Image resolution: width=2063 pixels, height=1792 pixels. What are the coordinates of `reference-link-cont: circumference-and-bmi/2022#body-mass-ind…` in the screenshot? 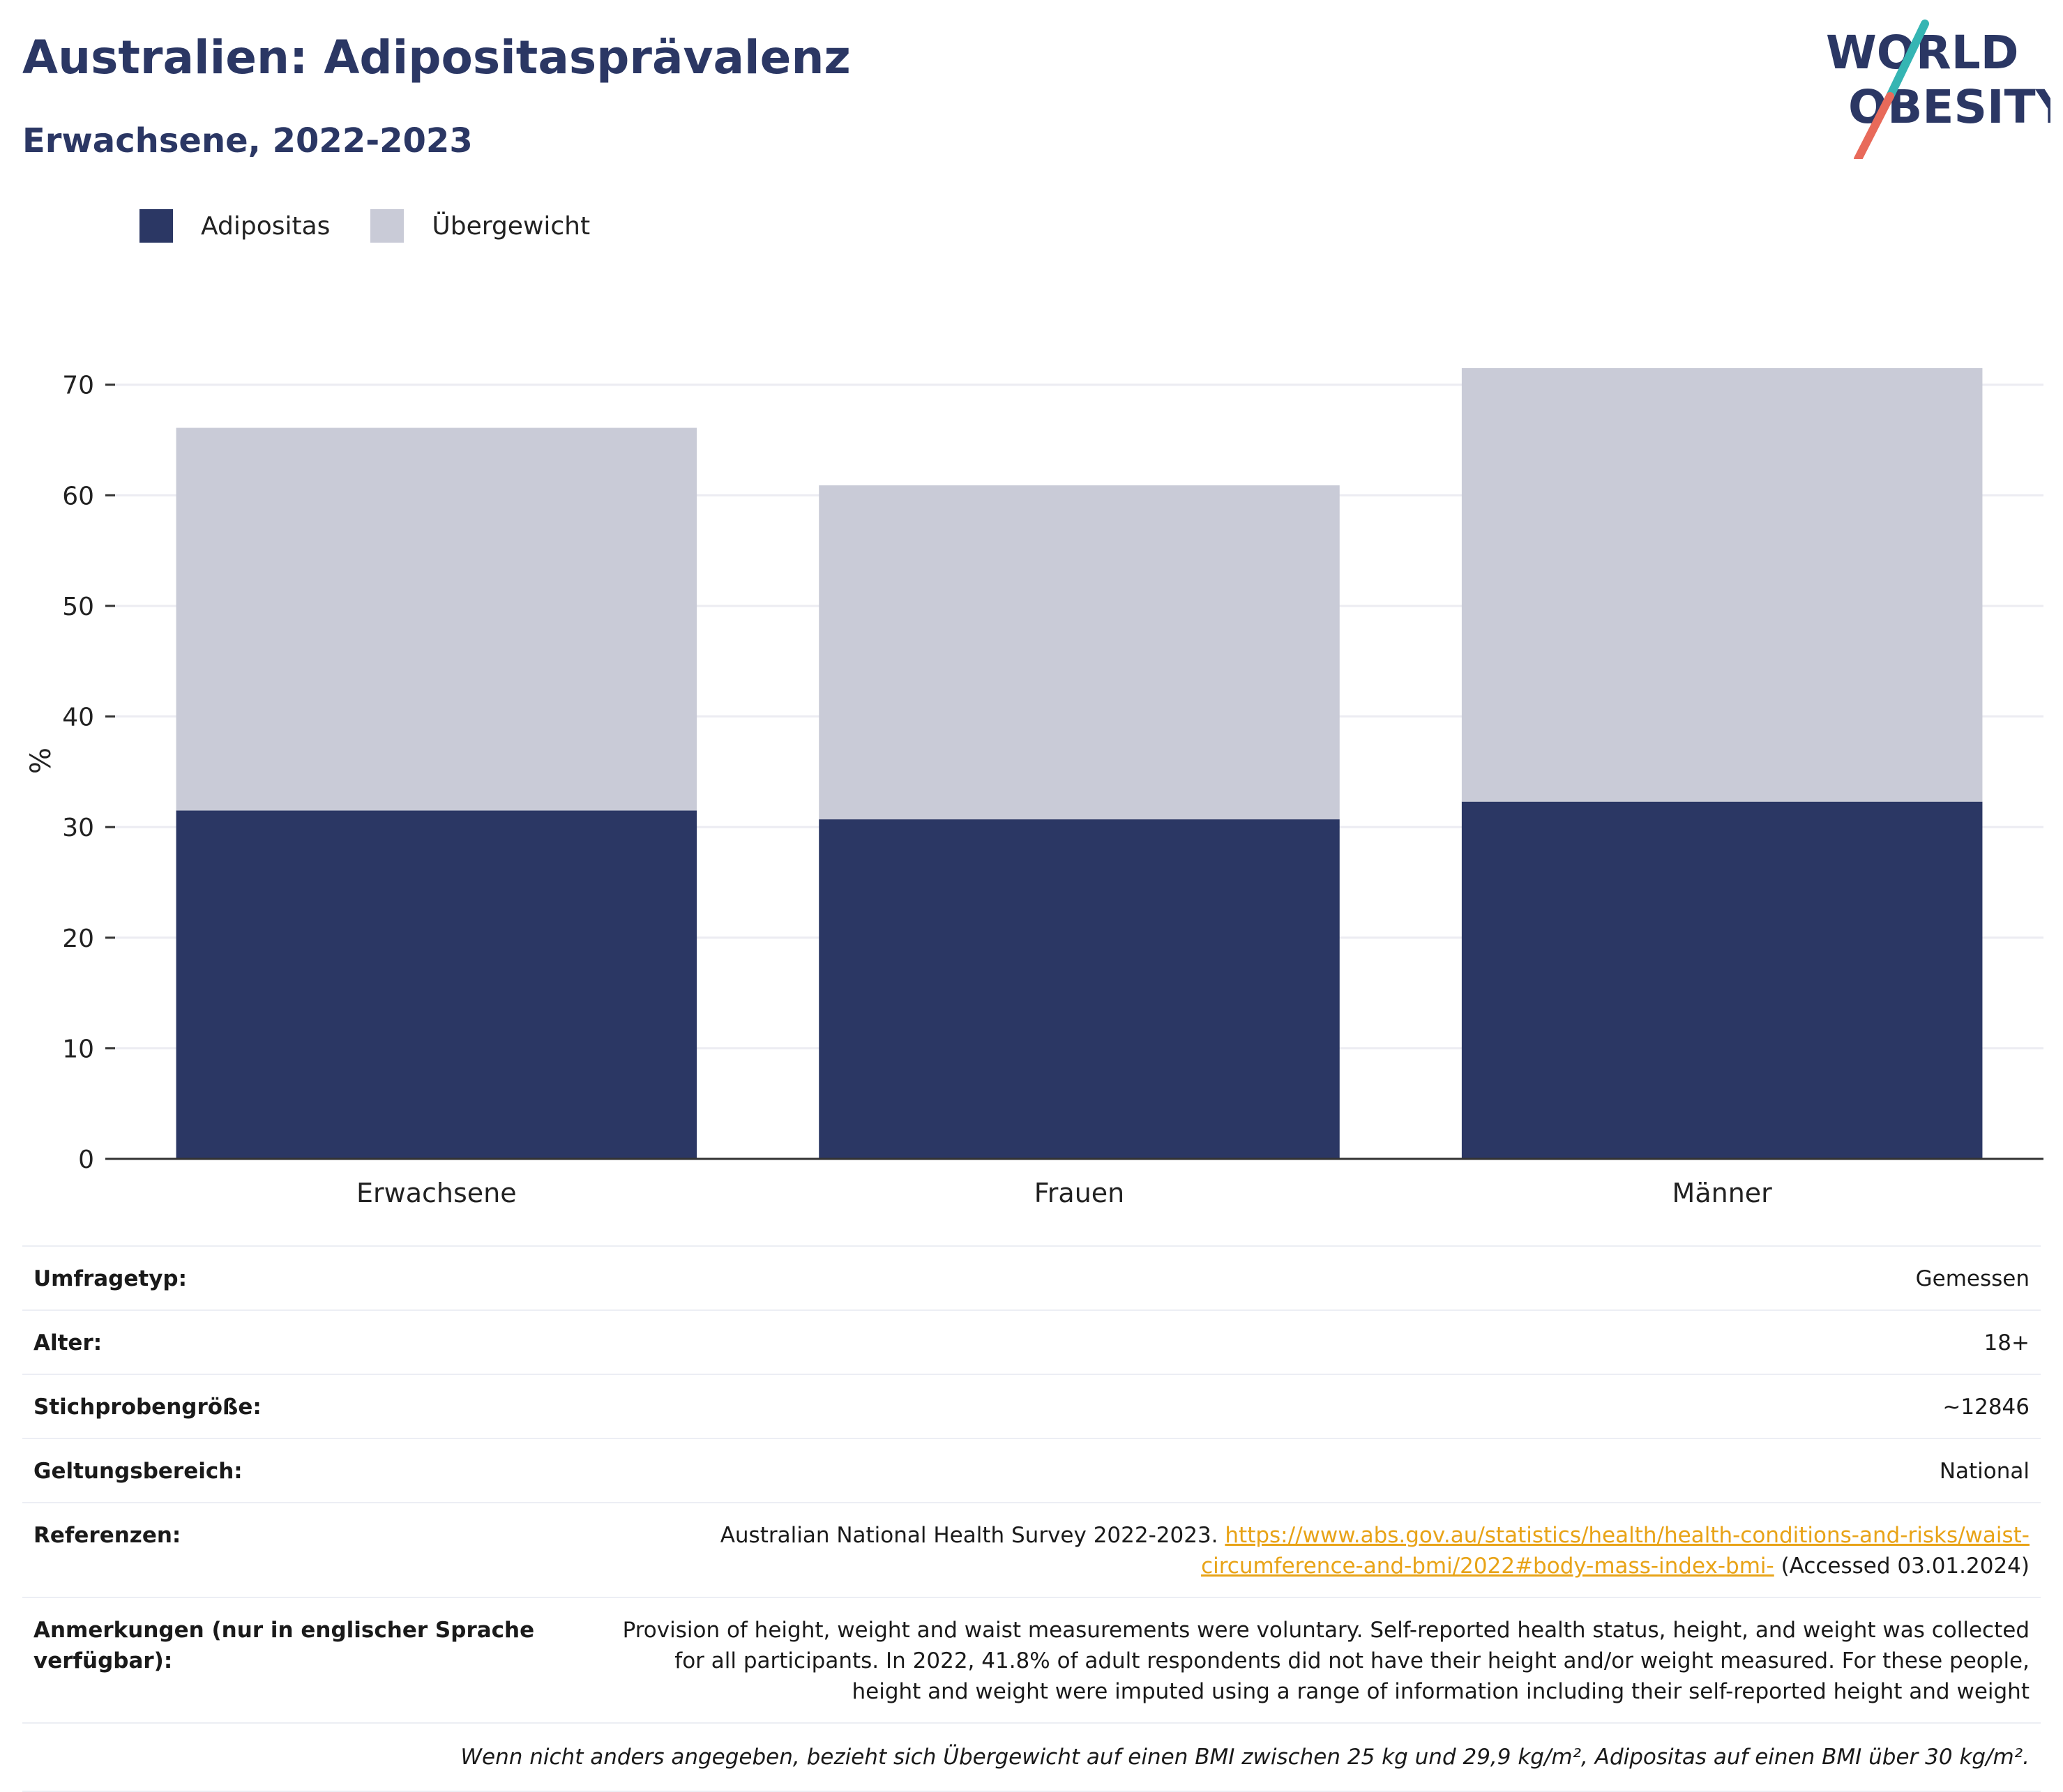 It's located at (1488, 1567).